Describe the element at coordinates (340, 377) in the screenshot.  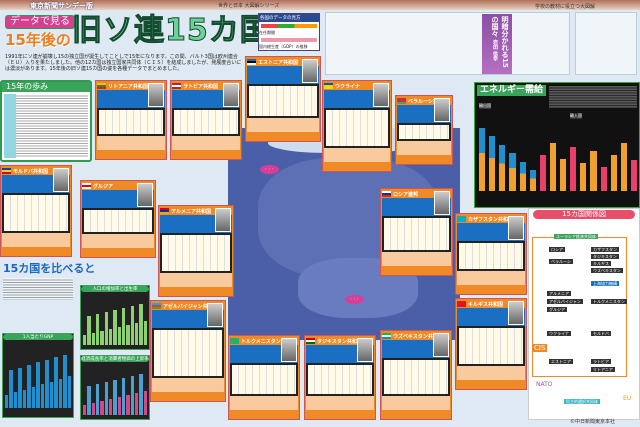
I see `country-card: タジキスタン共和国` at that location.